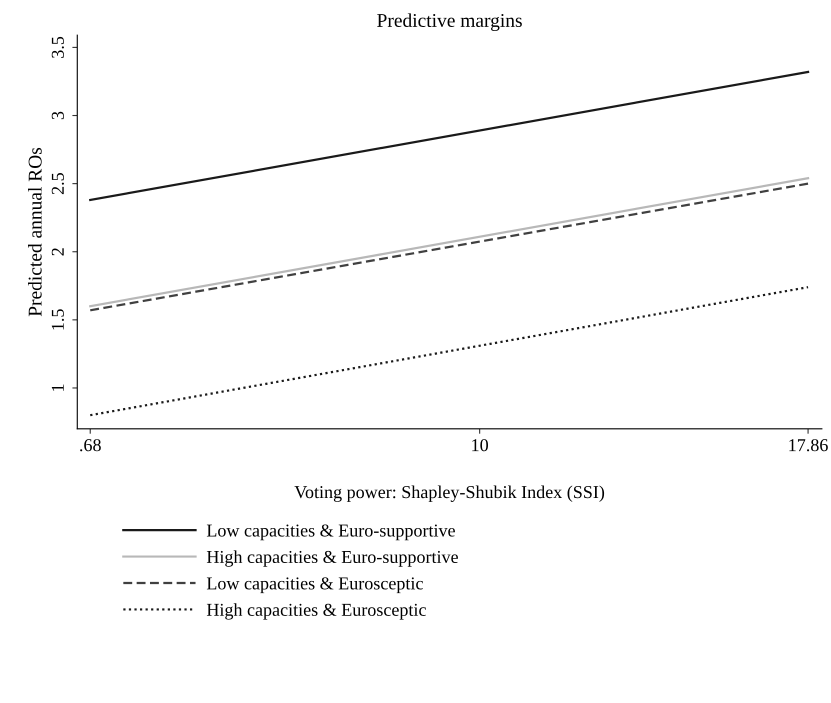 The width and height of the screenshot is (831, 703). I want to click on chart-title: Predictive margins, so click(449, 22).